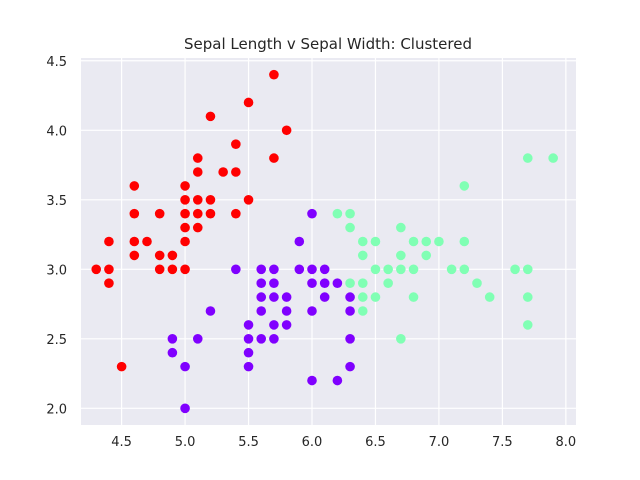  I want to click on y-tick-label: 4.0, so click(56, 131).